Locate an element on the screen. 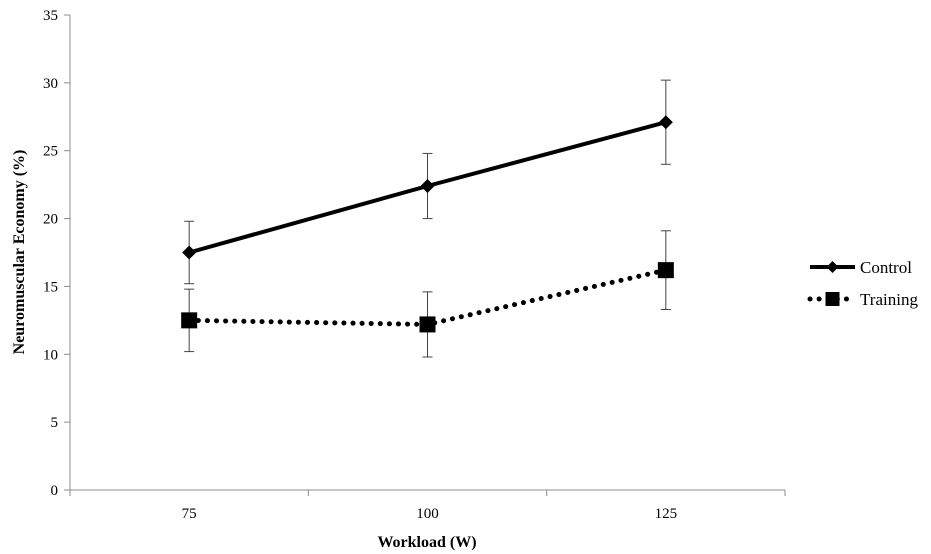 The width and height of the screenshot is (931, 554). y-tick-label: 25 is located at coordinates (50, 152).